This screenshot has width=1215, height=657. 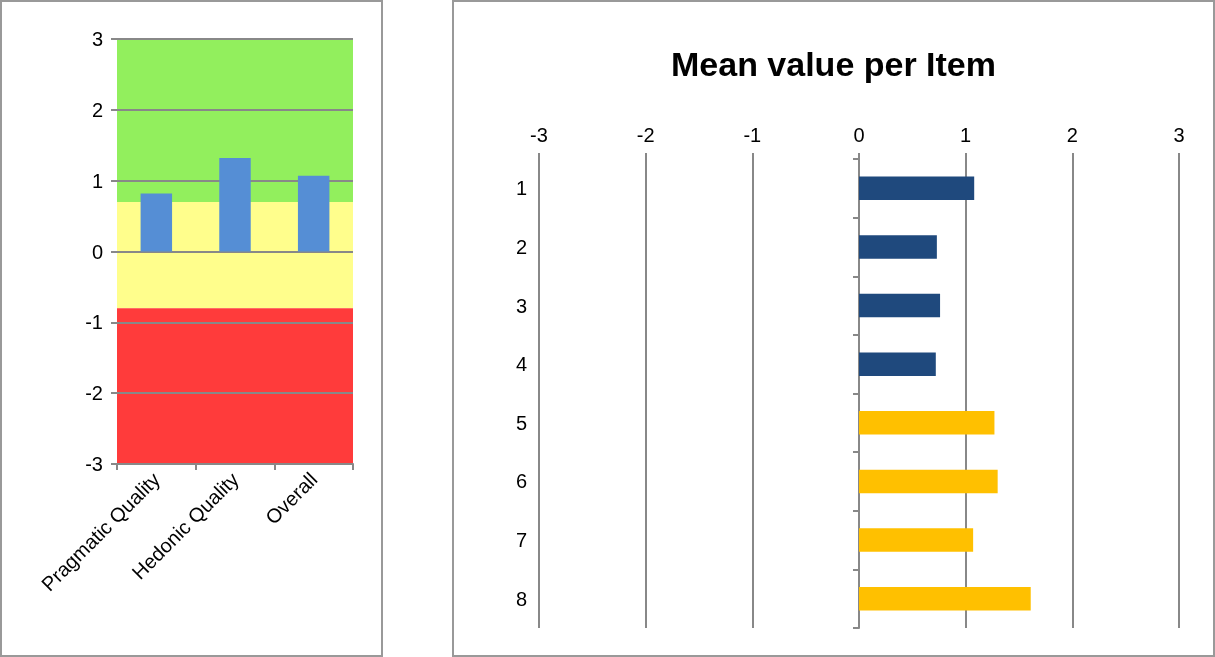 I want to click on y-tick-label: 5, so click(x=521, y=422).